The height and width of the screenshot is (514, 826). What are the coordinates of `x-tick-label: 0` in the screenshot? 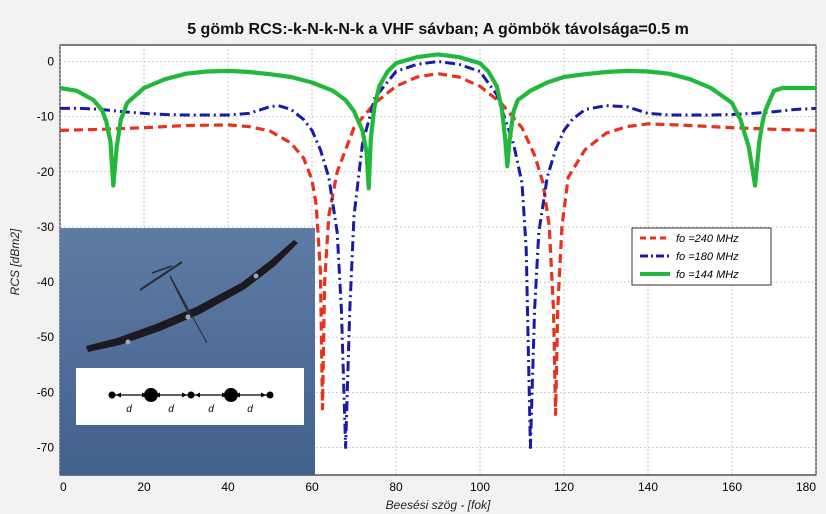 It's located at (63, 487).